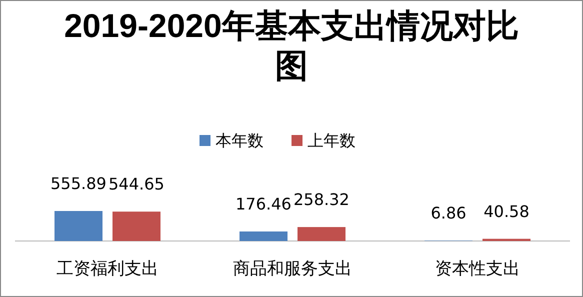  Describe the element at coordinates (448, 213) in the screenshot. I see `data-label: 6.86` at that location.